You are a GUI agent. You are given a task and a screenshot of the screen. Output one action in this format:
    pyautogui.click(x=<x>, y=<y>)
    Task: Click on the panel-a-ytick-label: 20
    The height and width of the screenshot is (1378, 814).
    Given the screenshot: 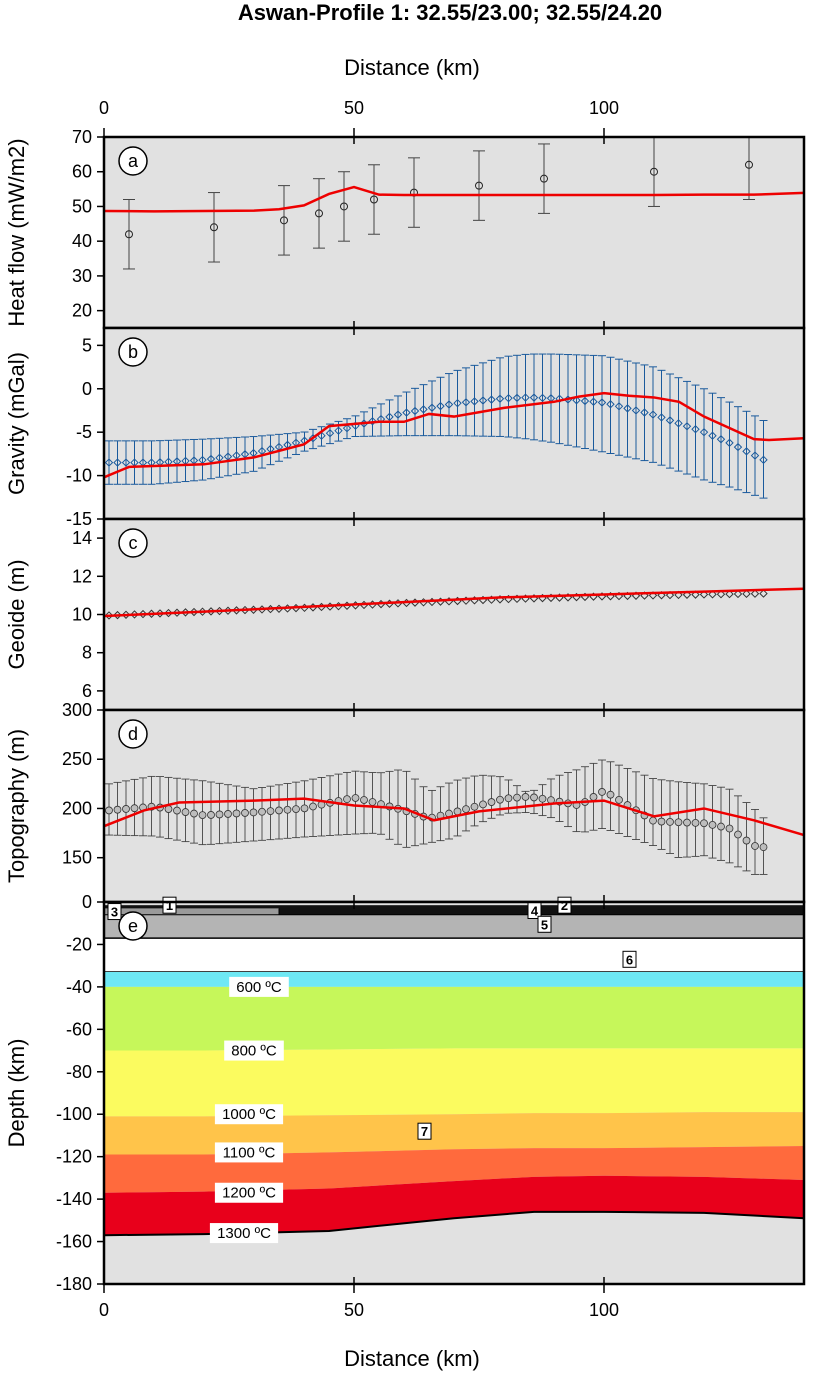 What is the action you would take?
    pyautogui.click(x=82, y=311)
    